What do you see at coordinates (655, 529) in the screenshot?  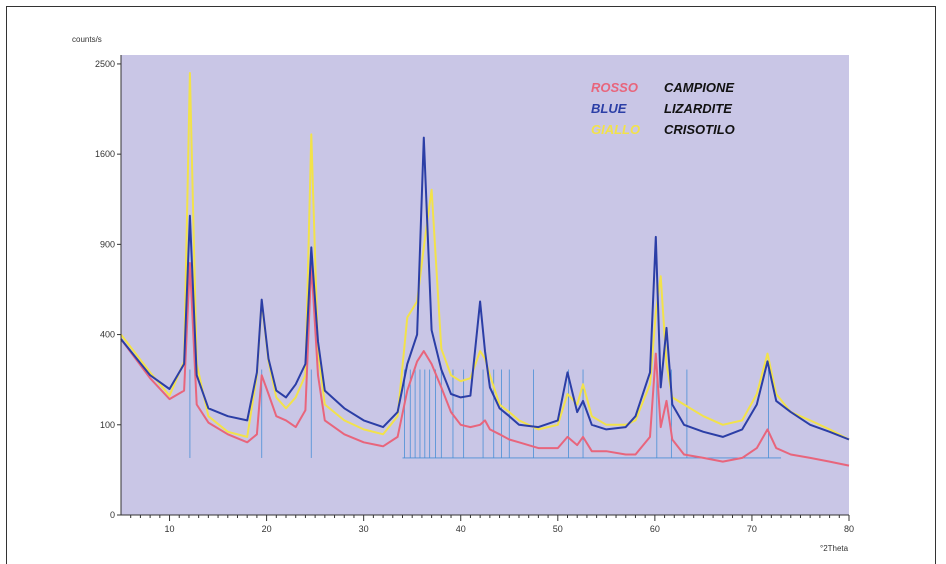 I see `x-tick-label: 60` at bounding box center [655, 529].